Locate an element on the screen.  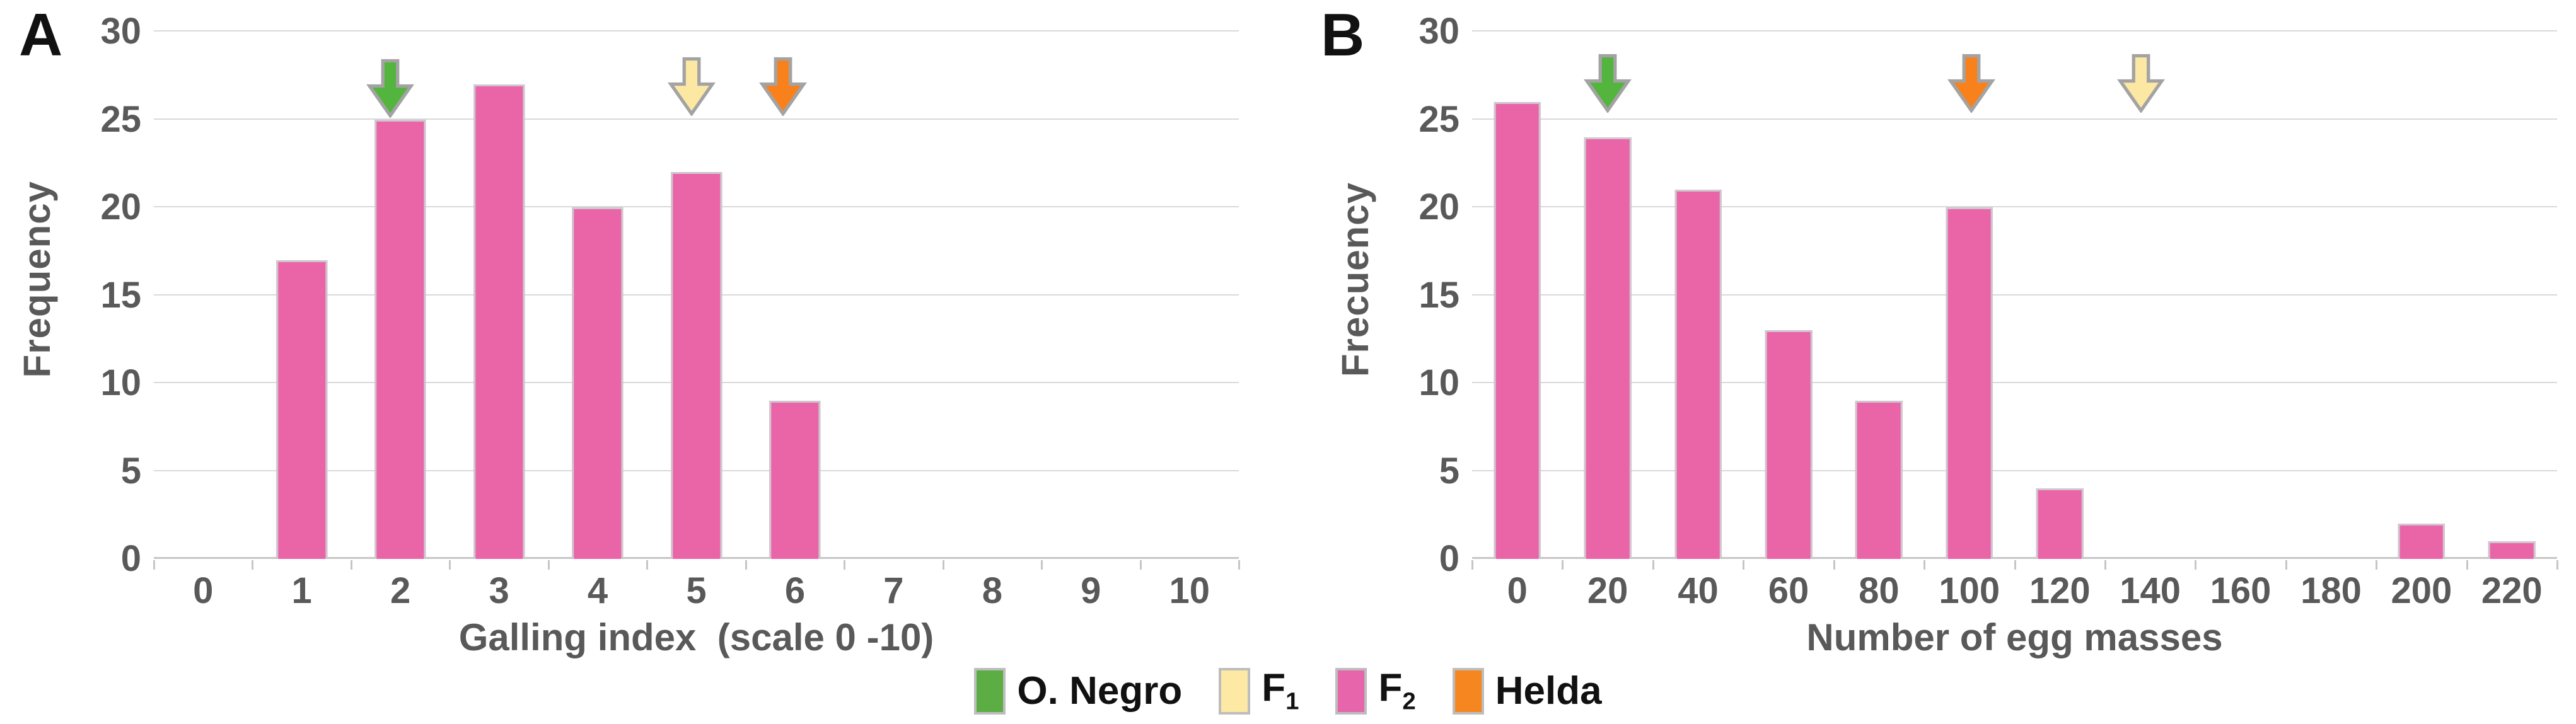
y-tick-label: 25 is located at coordinates (1439, 119).